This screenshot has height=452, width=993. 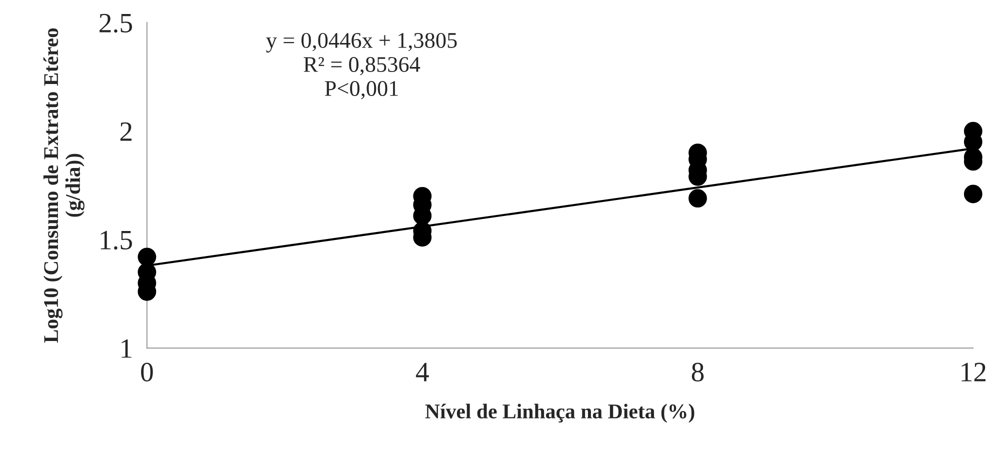 What do you see at coordinates (63, 185) in the screenshot?
I see `y-axis-title: Log10 (Consumo de Extrato Etéreo (g/dia))` at bounding box center [63, 185].